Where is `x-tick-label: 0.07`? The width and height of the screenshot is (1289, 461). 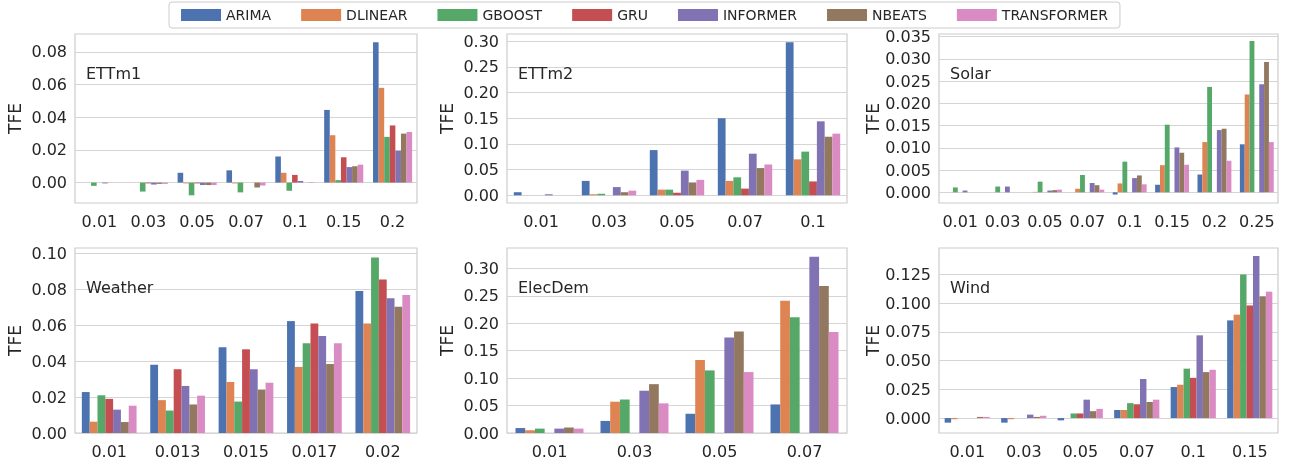
x-tick-label: 0.07 is located at coordinates (804, 451).